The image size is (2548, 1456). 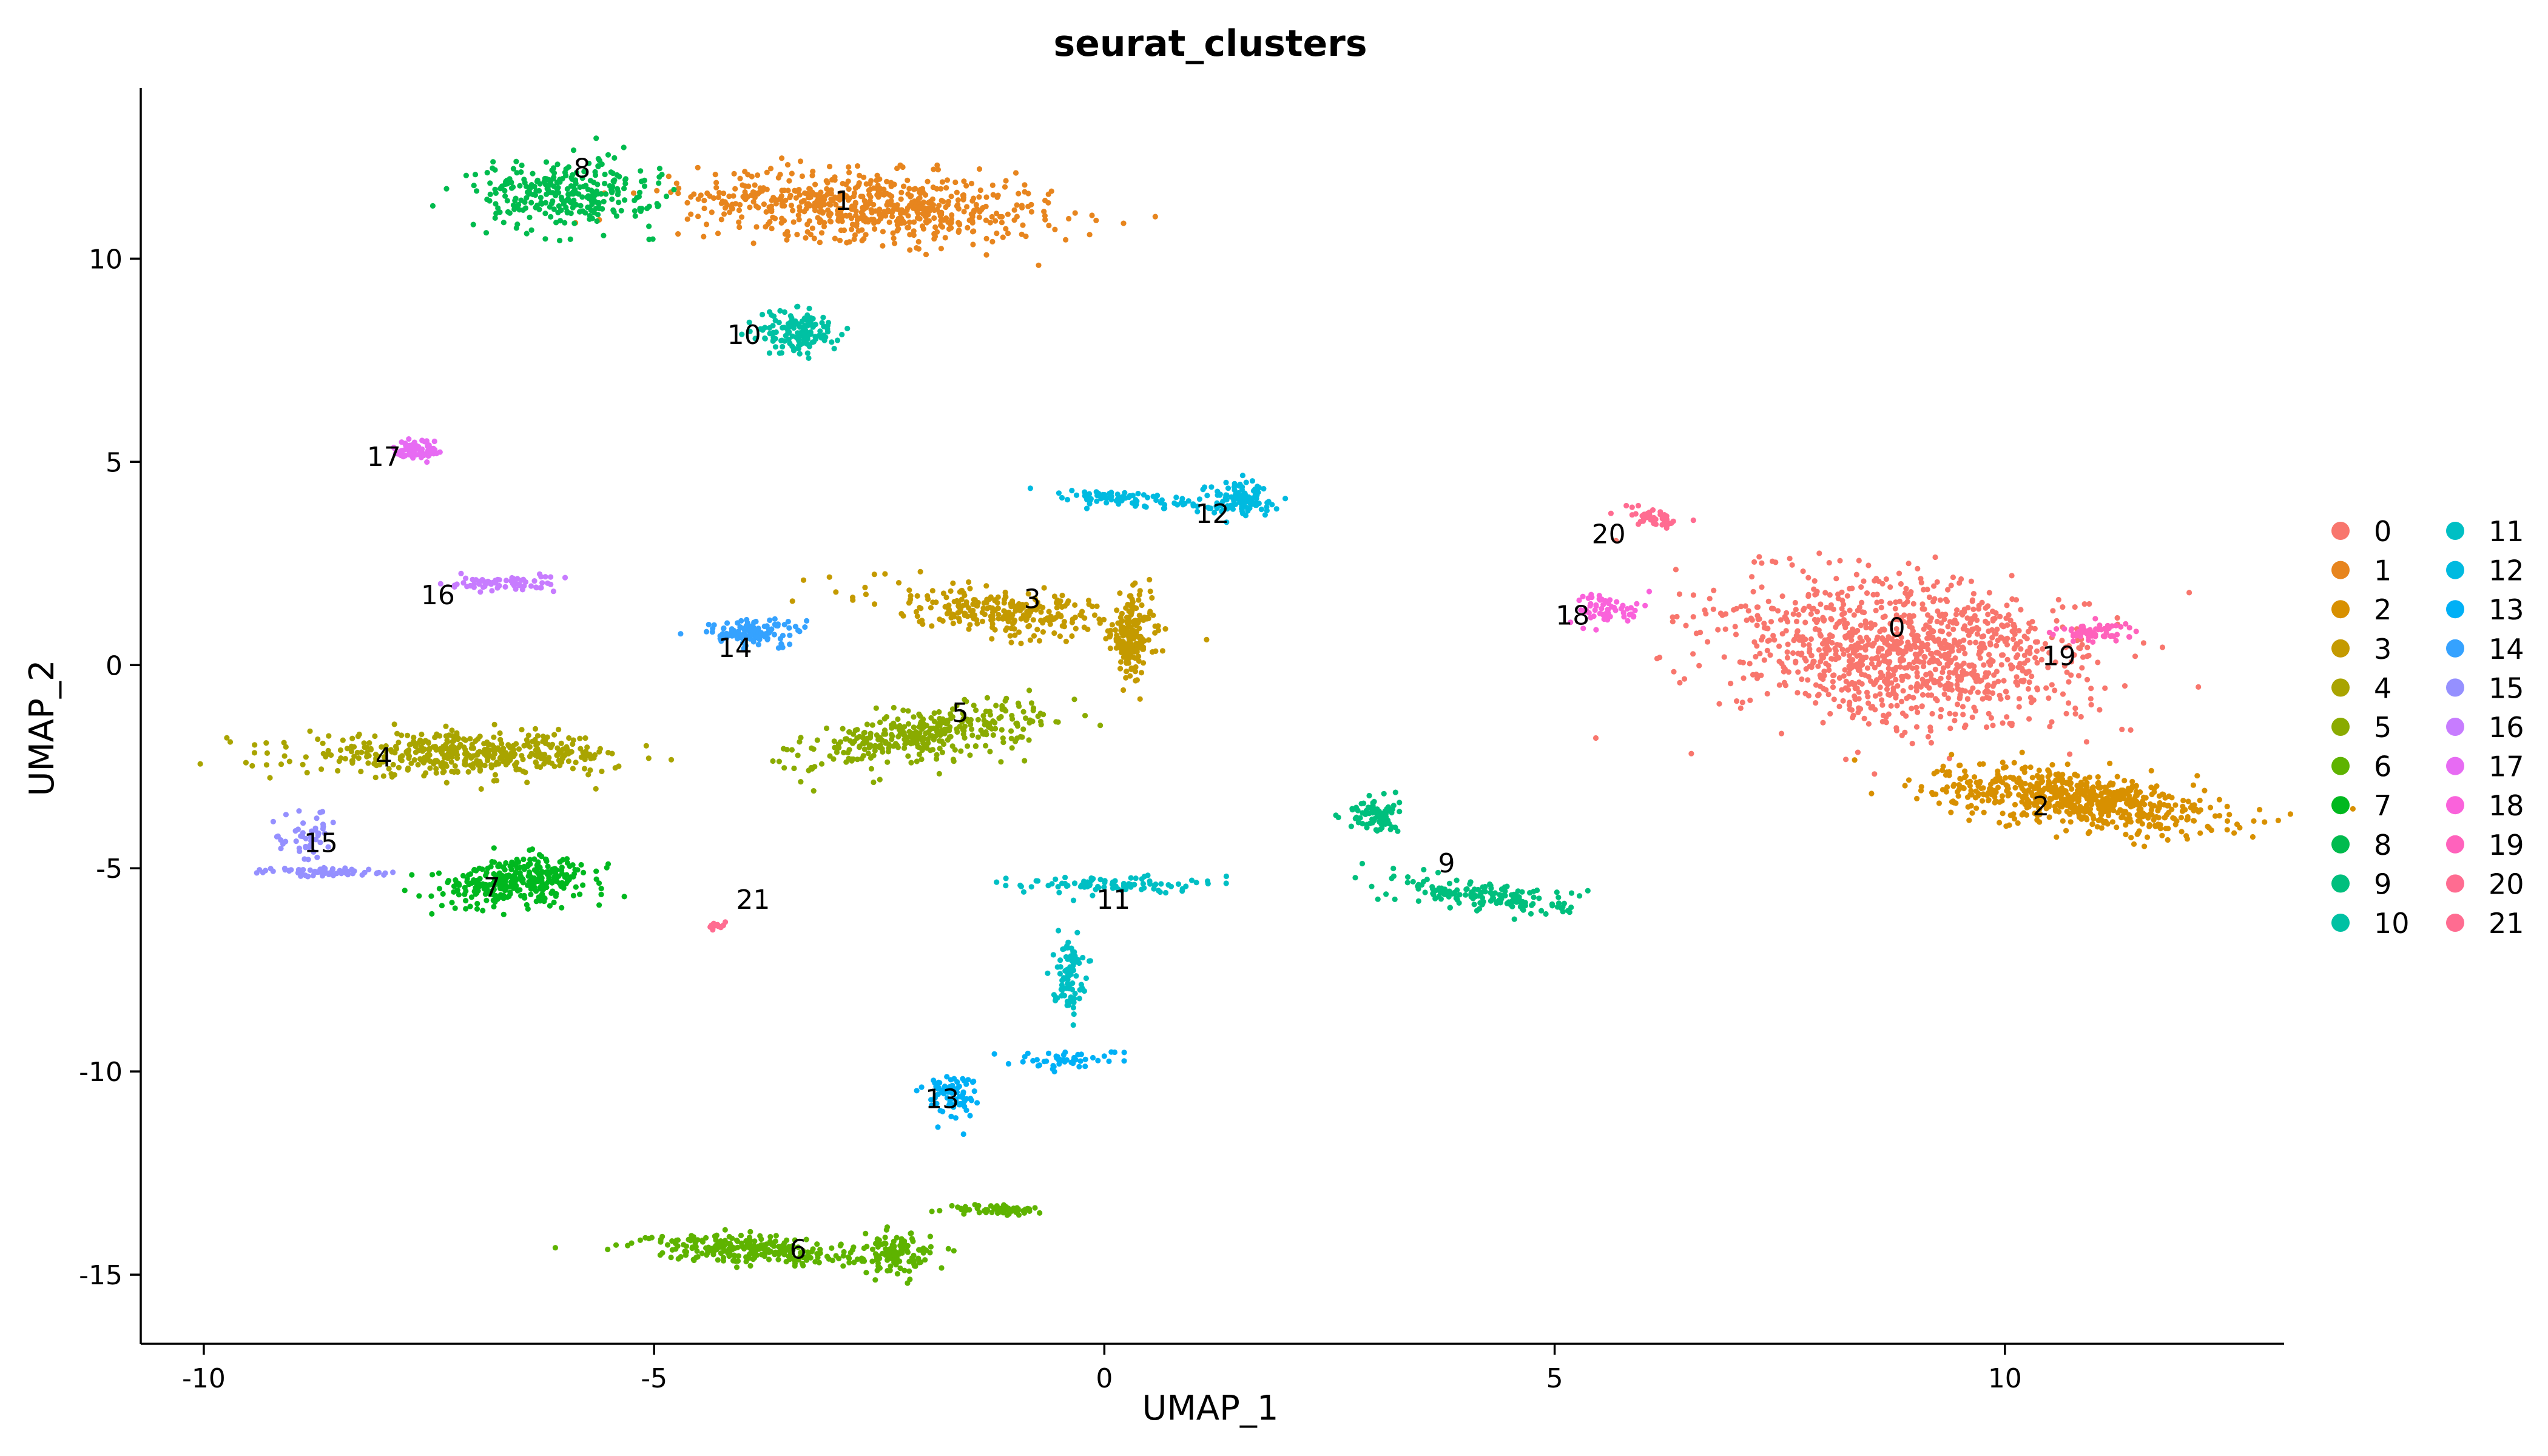 What do you see at coordinates (1462, 855) in the screenshot?
I see `cluster-9-points` at bounding box center [1462, 855].